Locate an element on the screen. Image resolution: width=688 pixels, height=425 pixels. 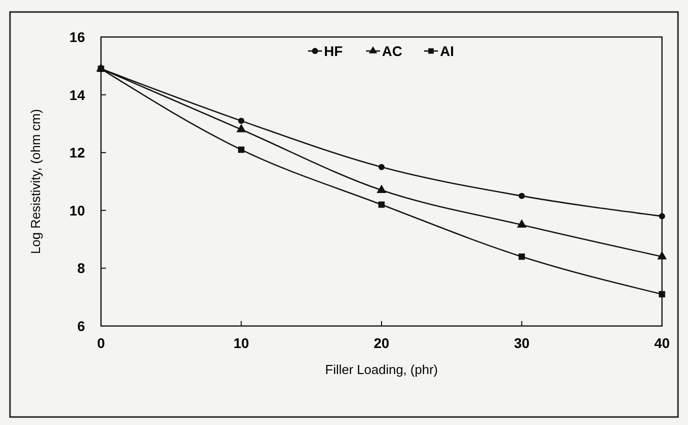
y-tick-label: 12 is located at coordinates (77, 152).